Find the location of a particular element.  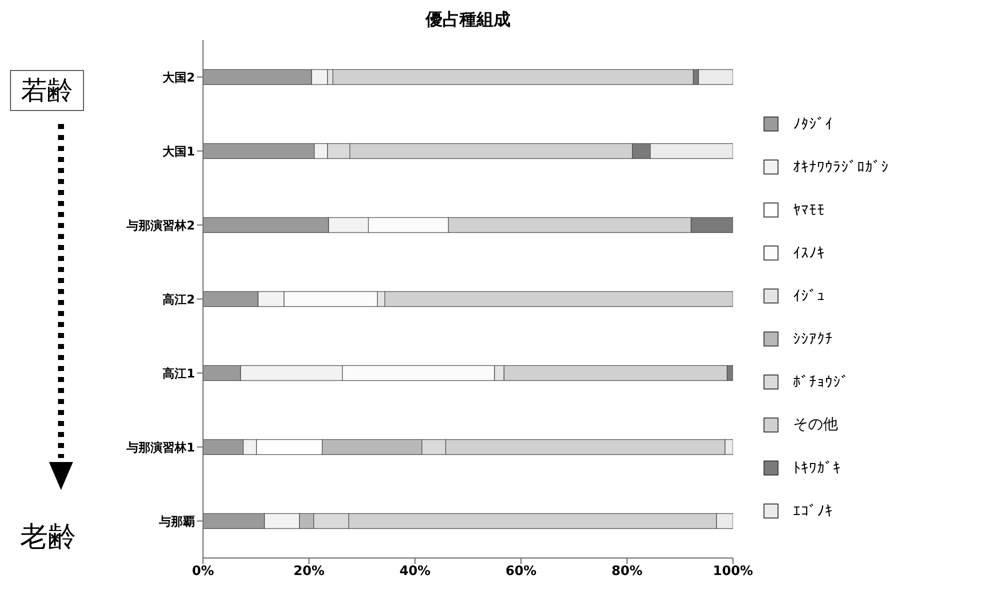

y-tick-label: 大国1 is located at coordinates (178, 151).